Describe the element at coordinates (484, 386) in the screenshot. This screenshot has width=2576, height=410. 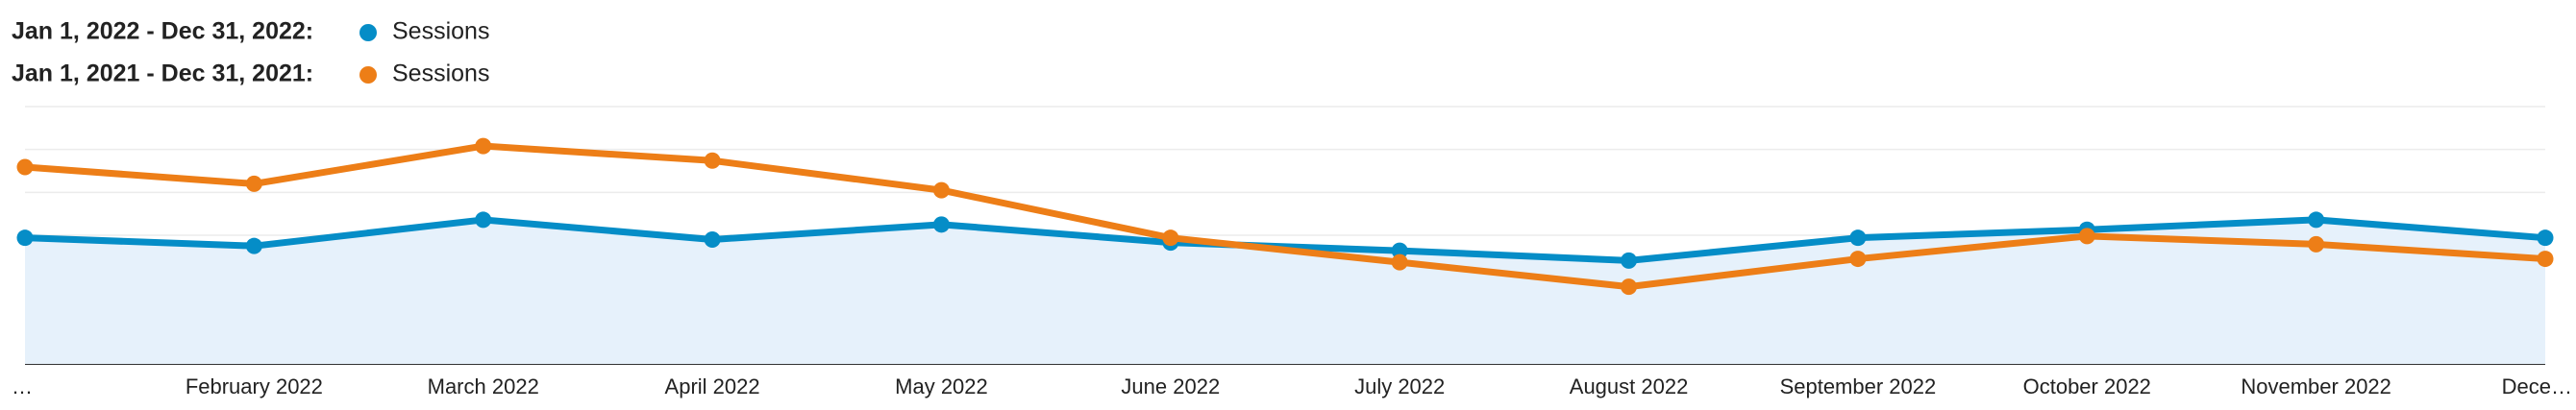
I see `x-tick-label: March 2022` at that location.